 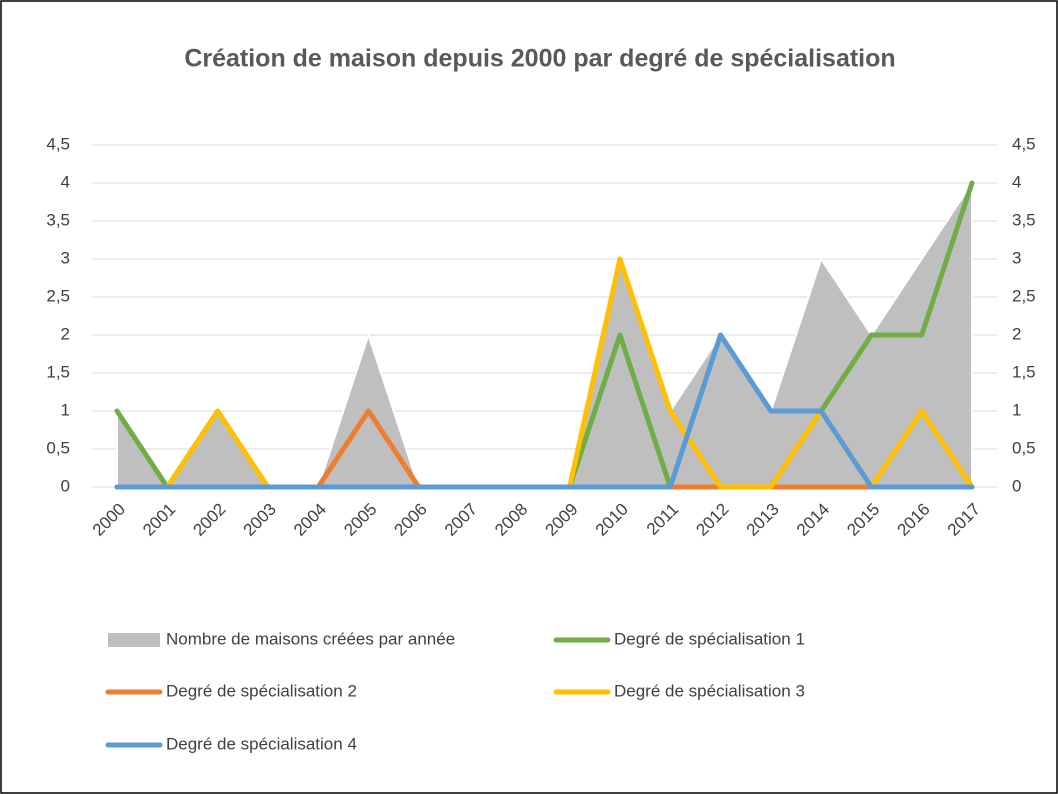 What do you see at coordinates (1016, 333) in the screenshot?
I see `y2-tick-label: 2` at bounding box center [1016, 333].